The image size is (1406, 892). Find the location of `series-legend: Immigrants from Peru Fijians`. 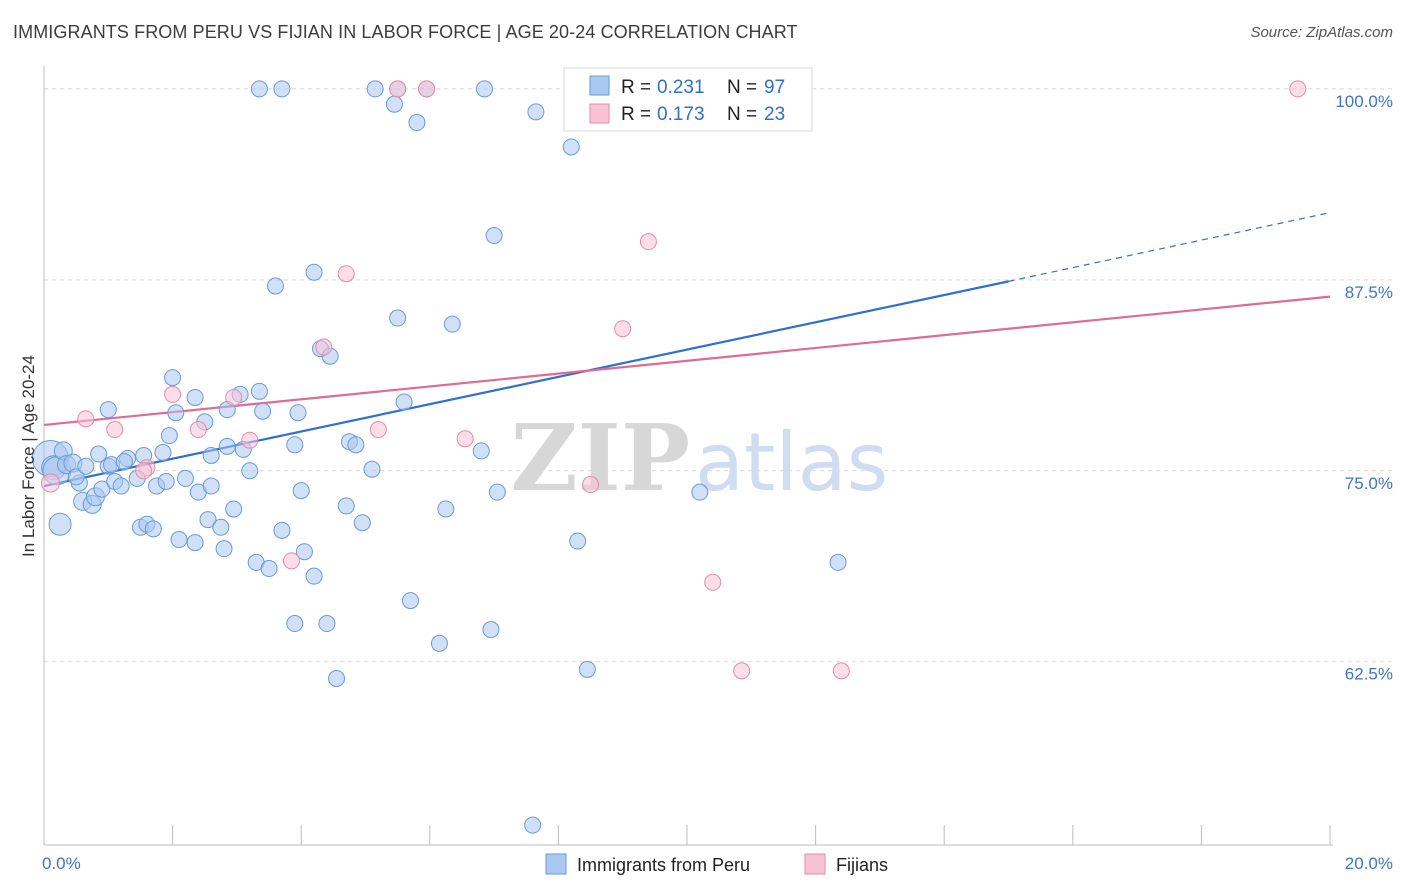

series-legend: Immigrants from Peru Fijians is located at coordinates (716, 864).